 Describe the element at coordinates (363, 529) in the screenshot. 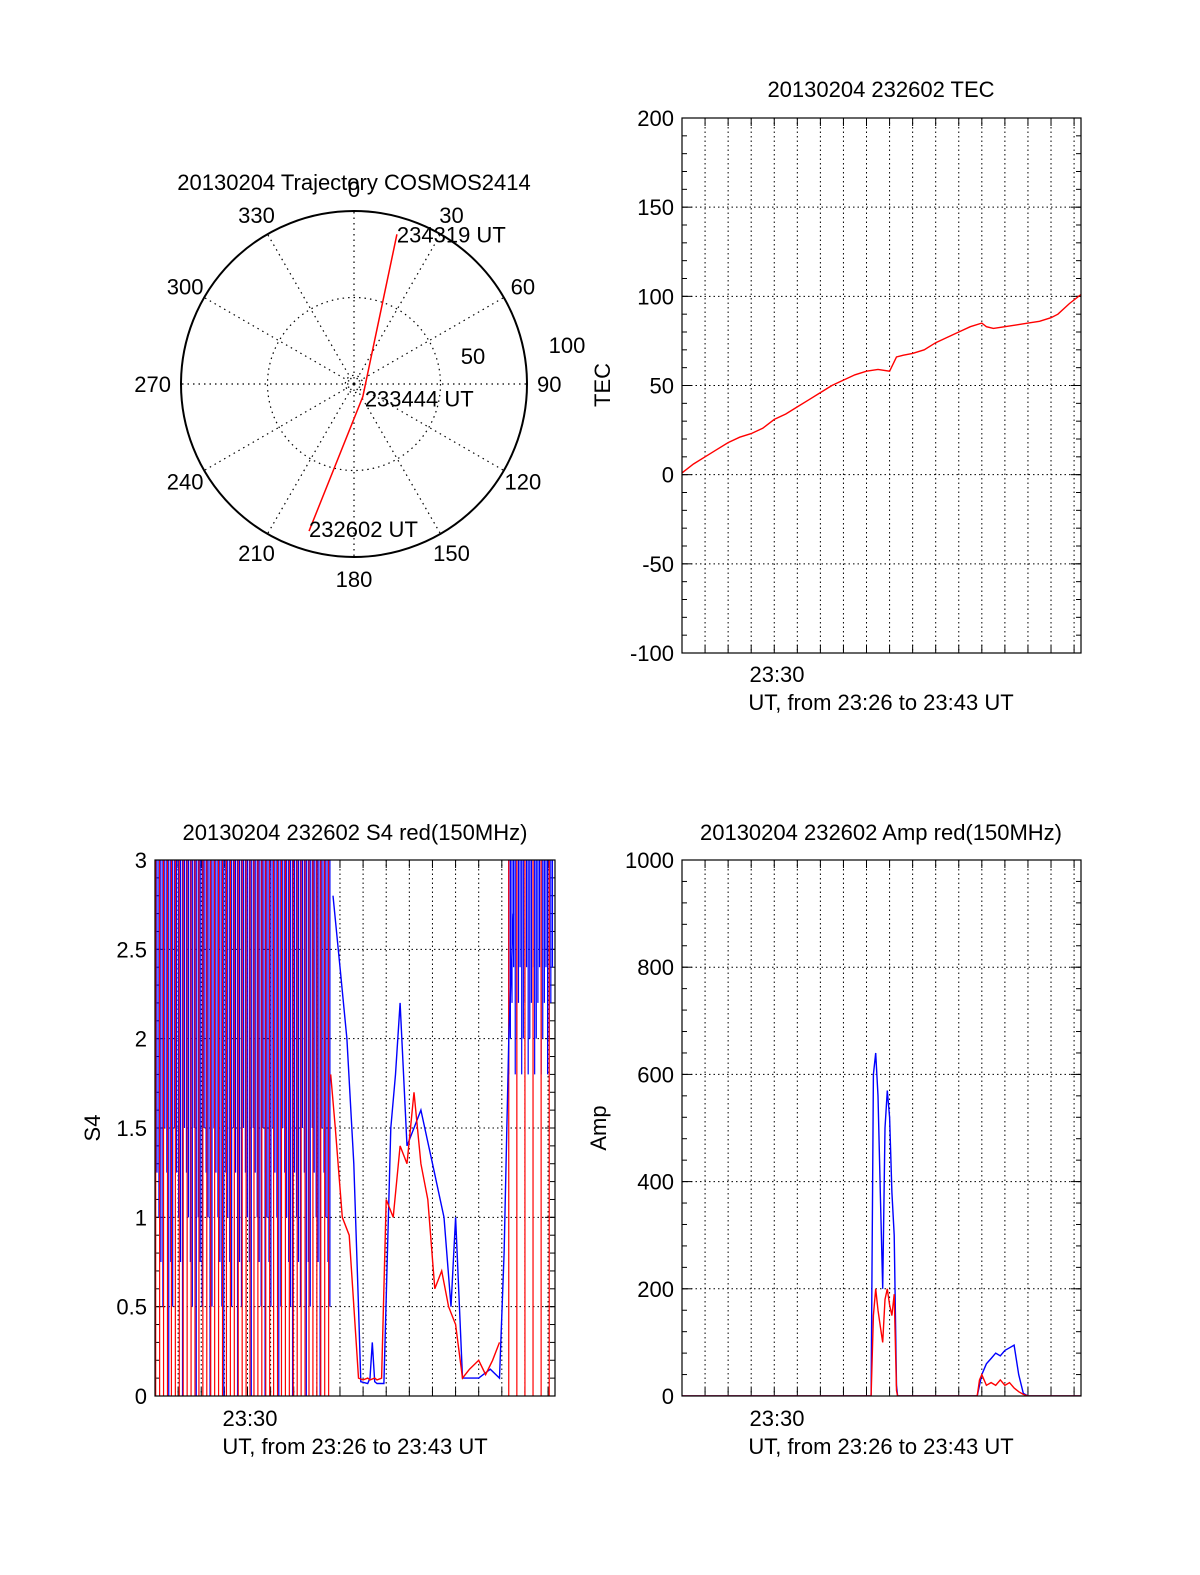

I see `polar-time-label: 232602 UT` at that location.